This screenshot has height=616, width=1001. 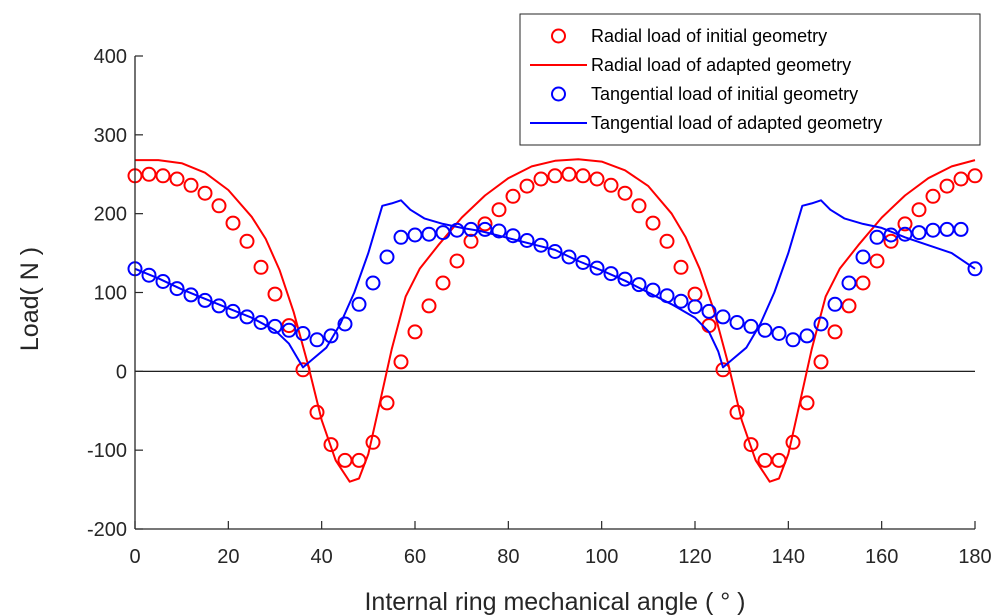 What do you see at coordinates (724, 94) in the screenshot?
I see `legend-entry-label: Tangential load of initial geometry` at bounding box center [724, 94].